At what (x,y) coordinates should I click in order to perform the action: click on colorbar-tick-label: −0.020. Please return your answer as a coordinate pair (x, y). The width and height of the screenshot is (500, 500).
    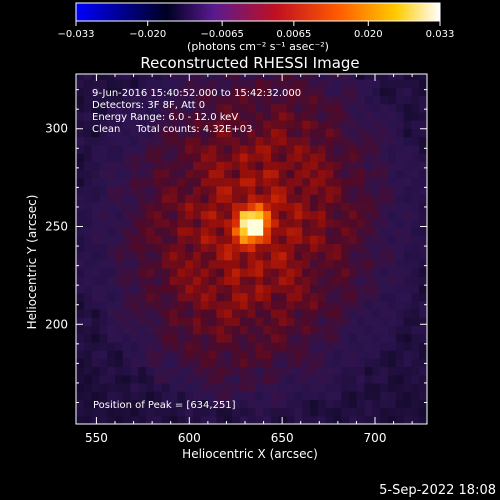
    Looking at the image, I should click on (147, 34).